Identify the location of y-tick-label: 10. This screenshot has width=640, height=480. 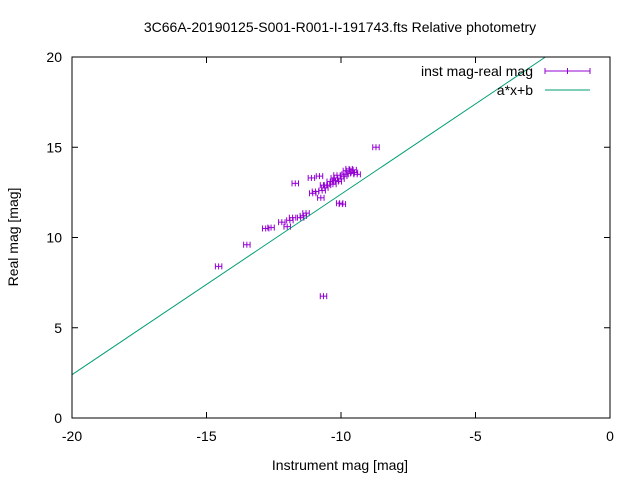
(54, 238).